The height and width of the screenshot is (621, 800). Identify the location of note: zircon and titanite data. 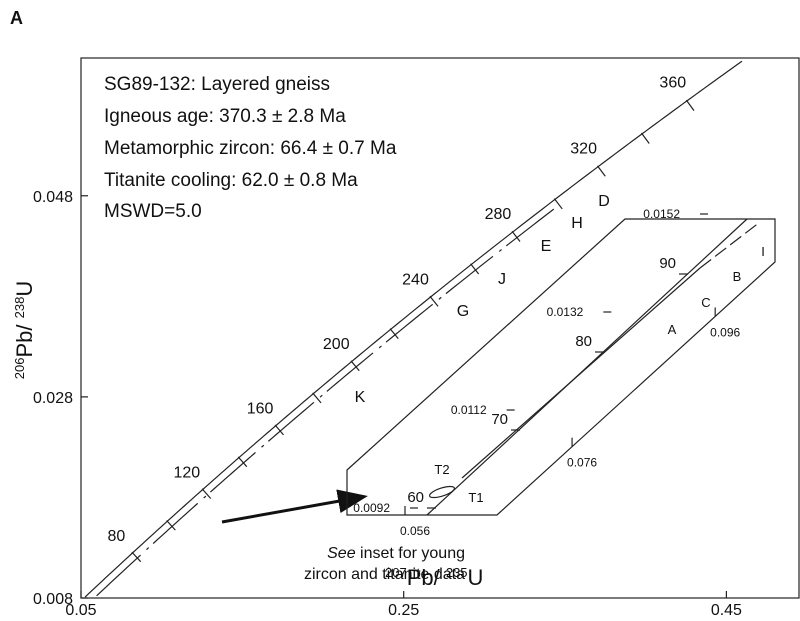
(384, 574).